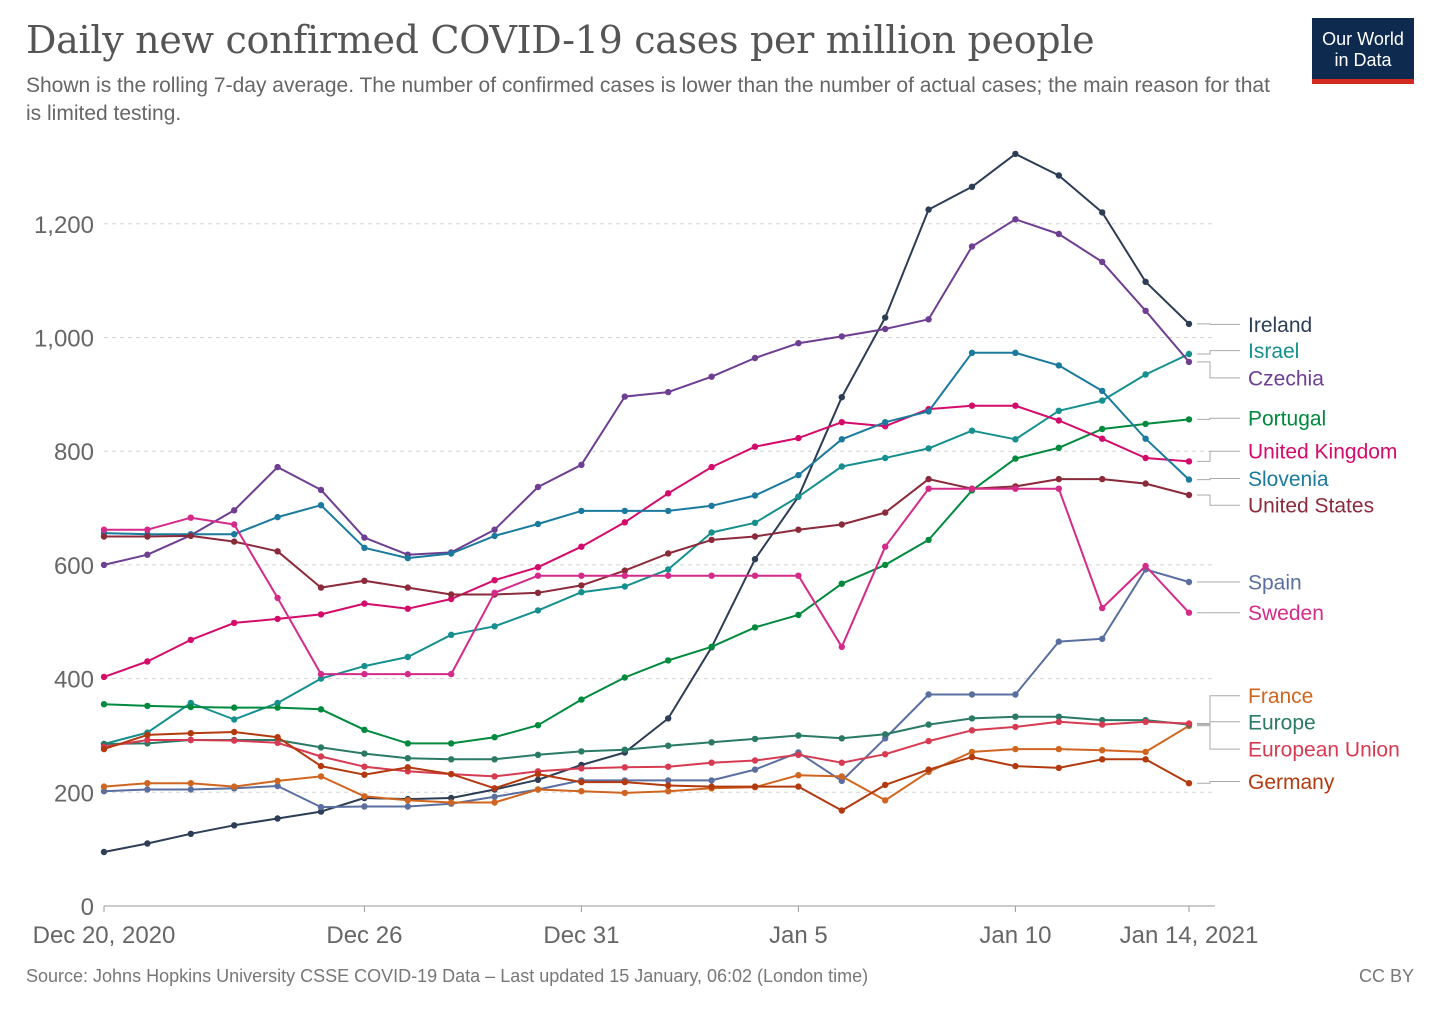 This screenshot has width=1440, height=1016. I want to click on series-germany, so click(646, 771).